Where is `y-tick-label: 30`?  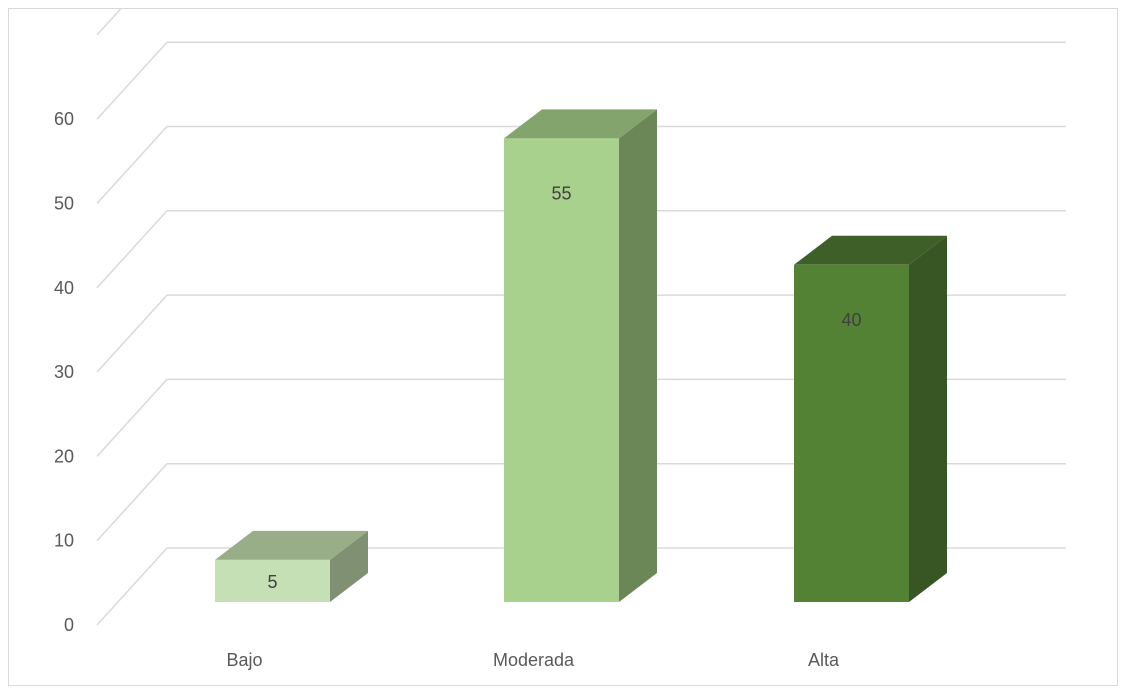
y-tick-label: 30 is located at coordinates (64, 372).